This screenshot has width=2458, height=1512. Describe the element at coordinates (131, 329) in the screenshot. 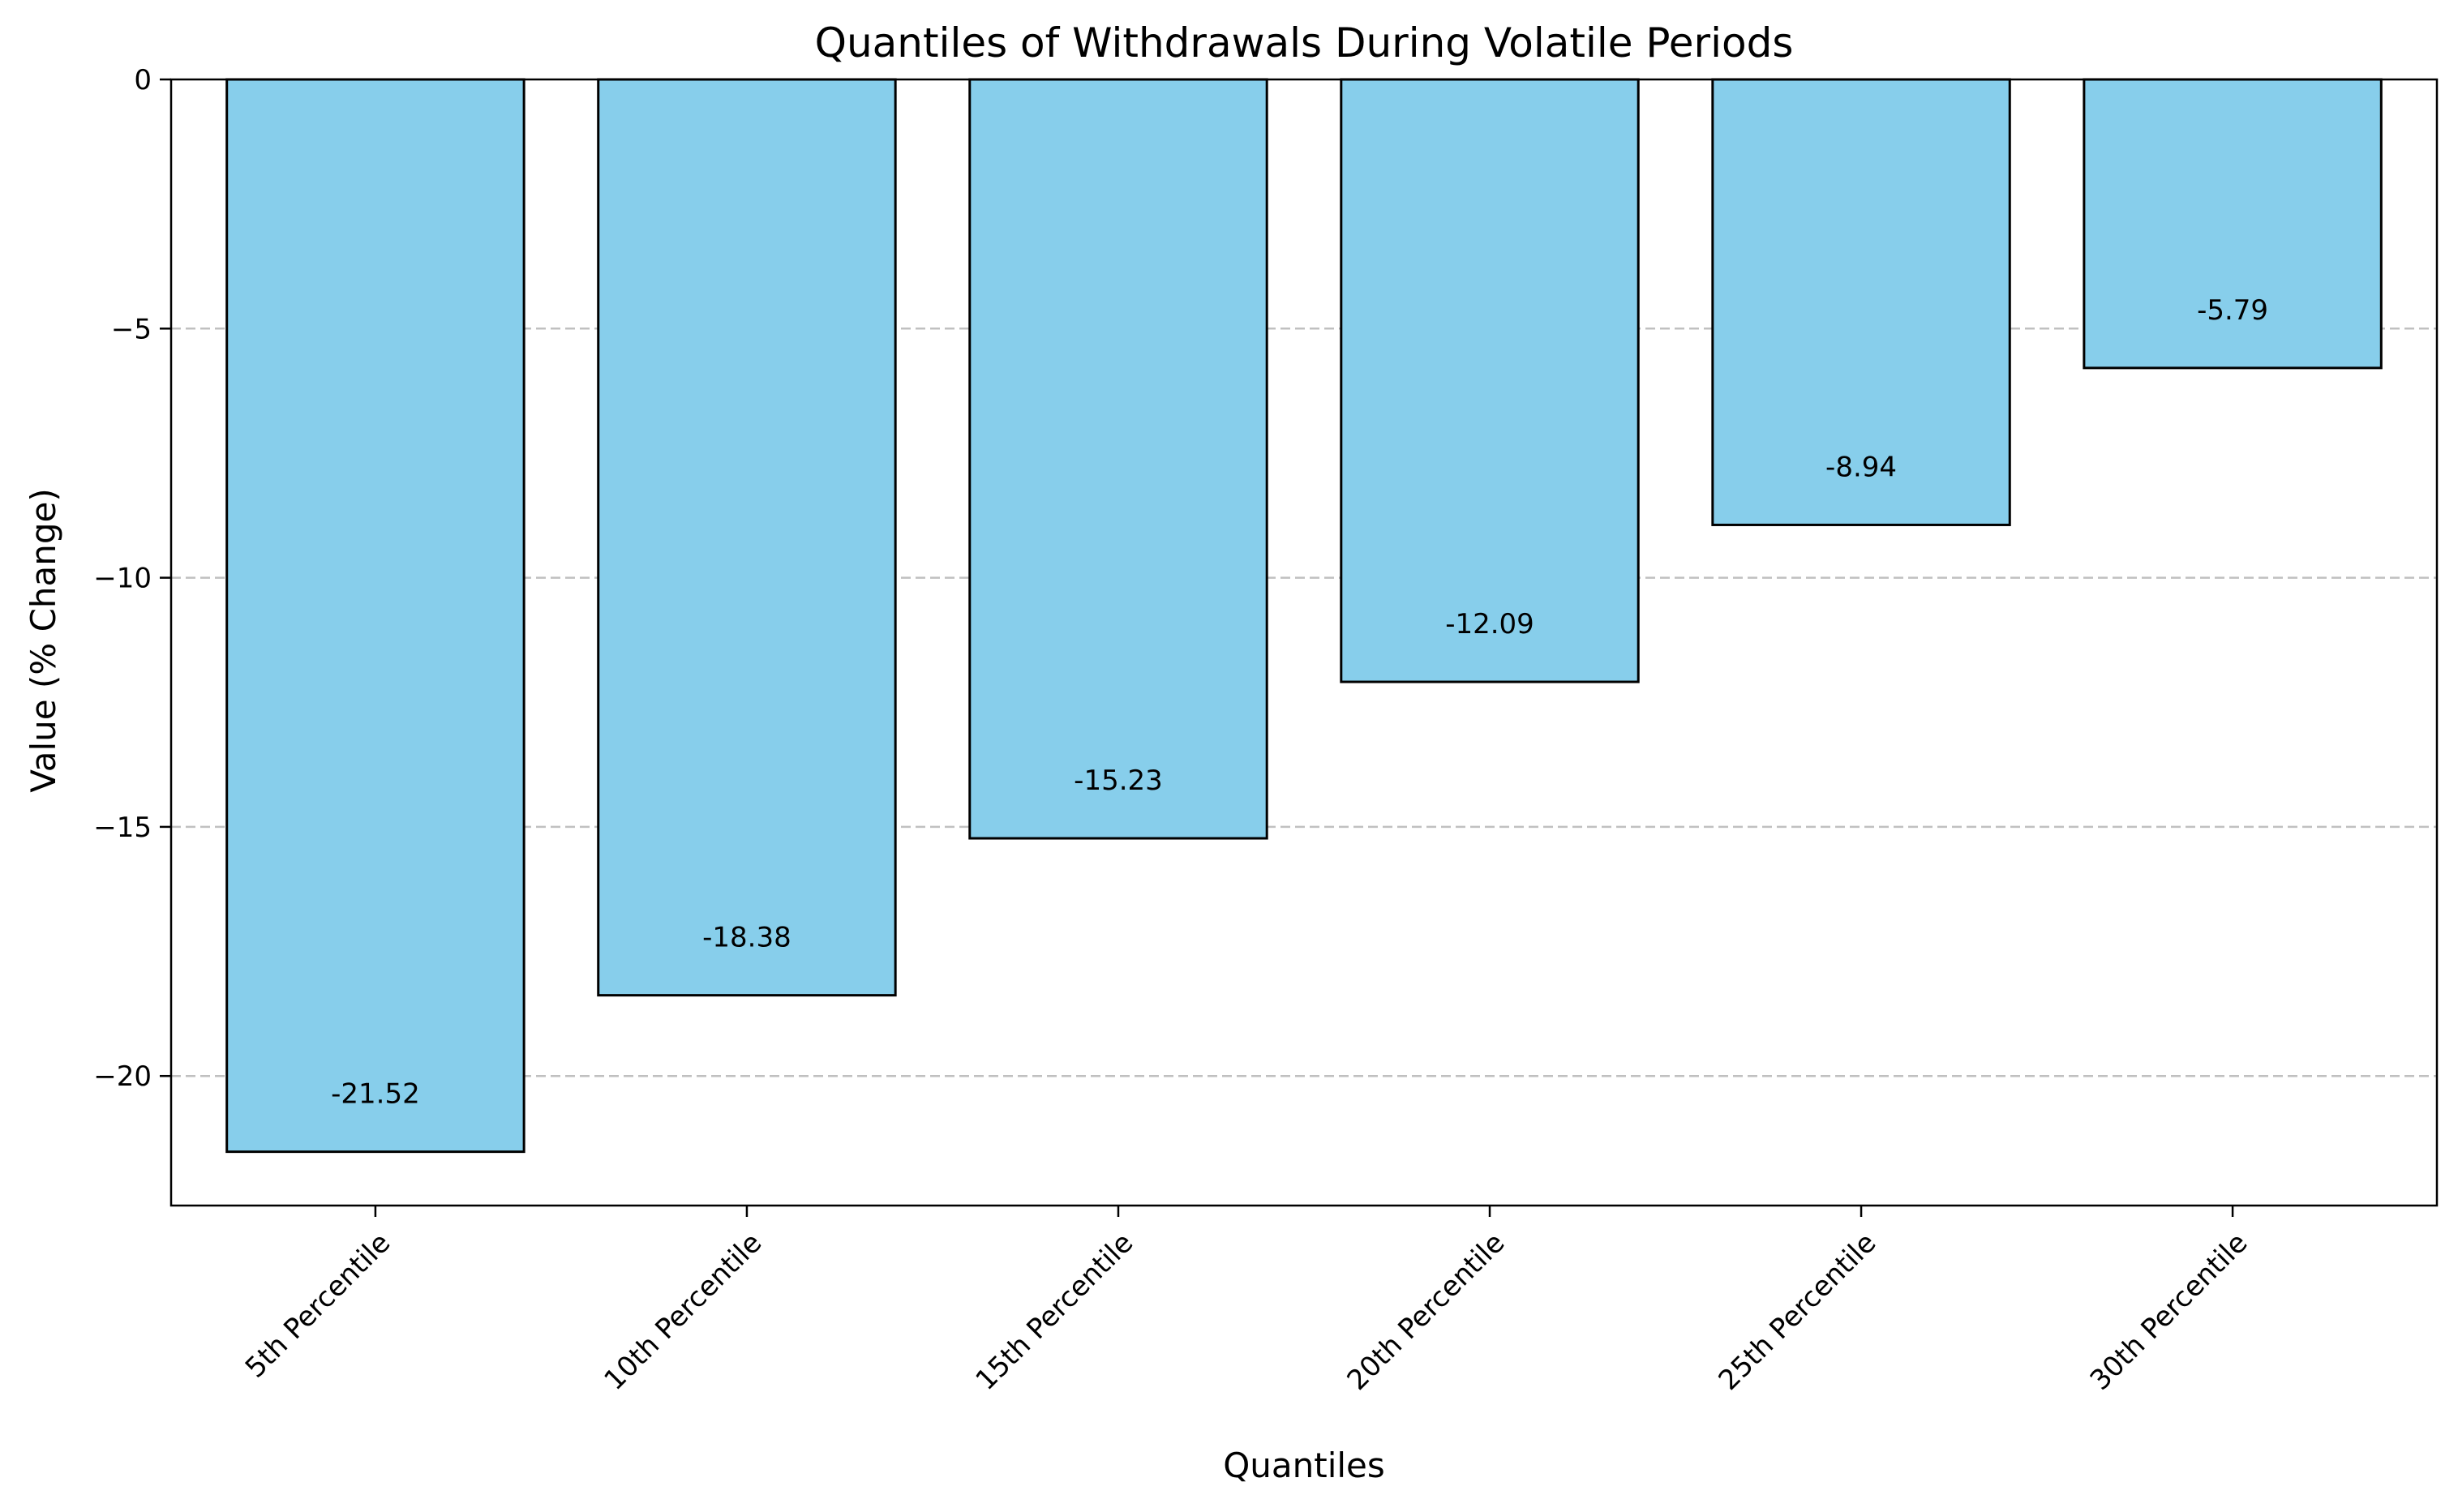

I see `y-tick-label: −5` at that location.